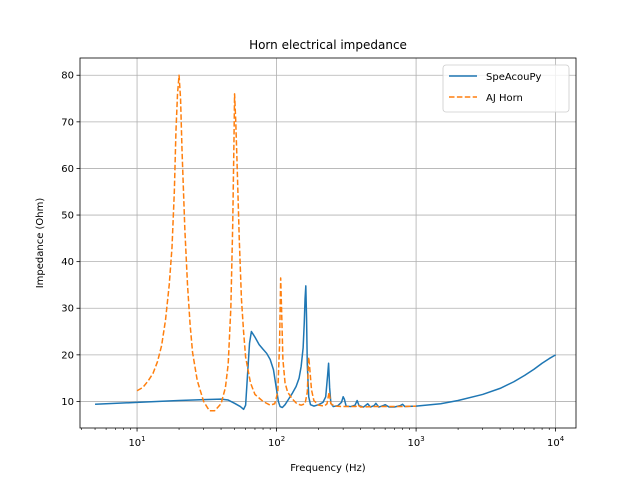  What do you see at coordinates (328, 468) in the screenshot?
I see `x-axis-label: Frequency (Hz)` at bounding box center [328, 468].